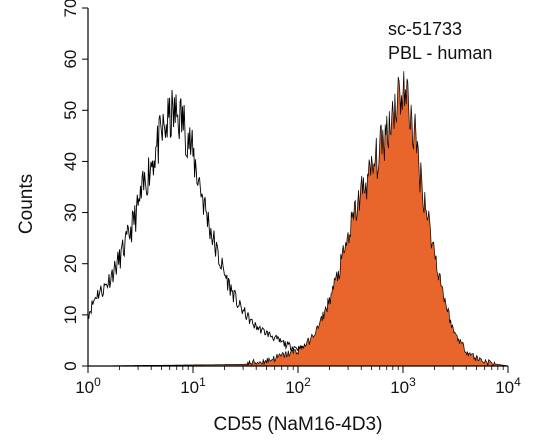  I want to click on y-tick-label: 60, so click(70, 59).